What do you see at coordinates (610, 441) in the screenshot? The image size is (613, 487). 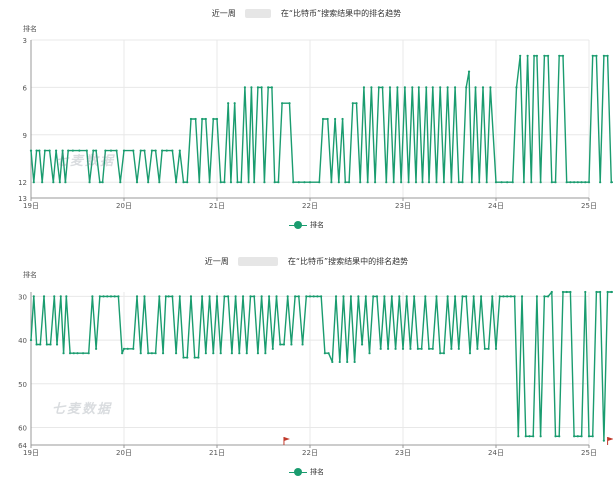 I see `flag-icon` at bounding box center [610, 441].